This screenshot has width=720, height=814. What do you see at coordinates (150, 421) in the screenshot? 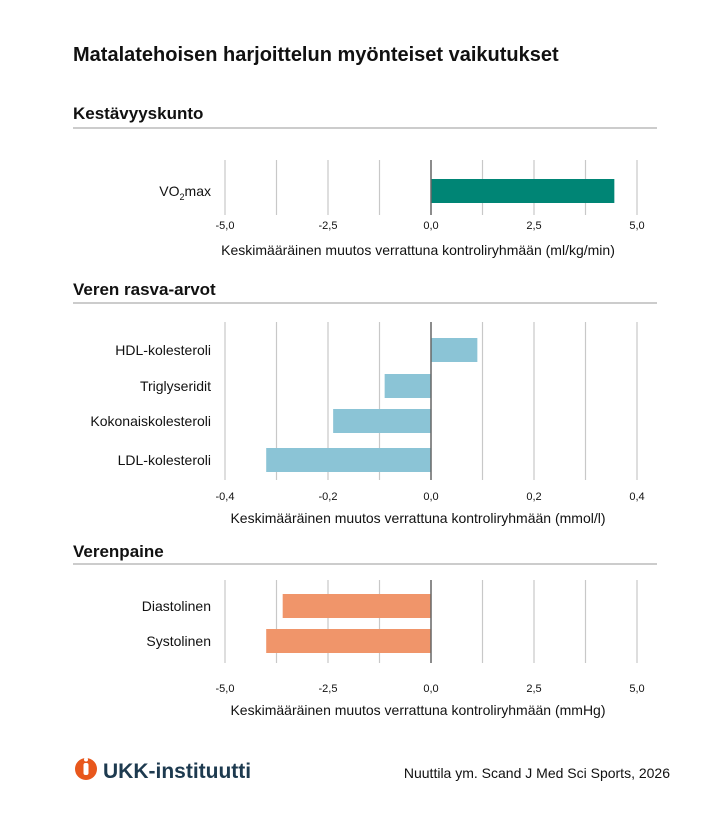
I see `category-label: Kokonaiskolesteroli` at bounding box center [150, 421].